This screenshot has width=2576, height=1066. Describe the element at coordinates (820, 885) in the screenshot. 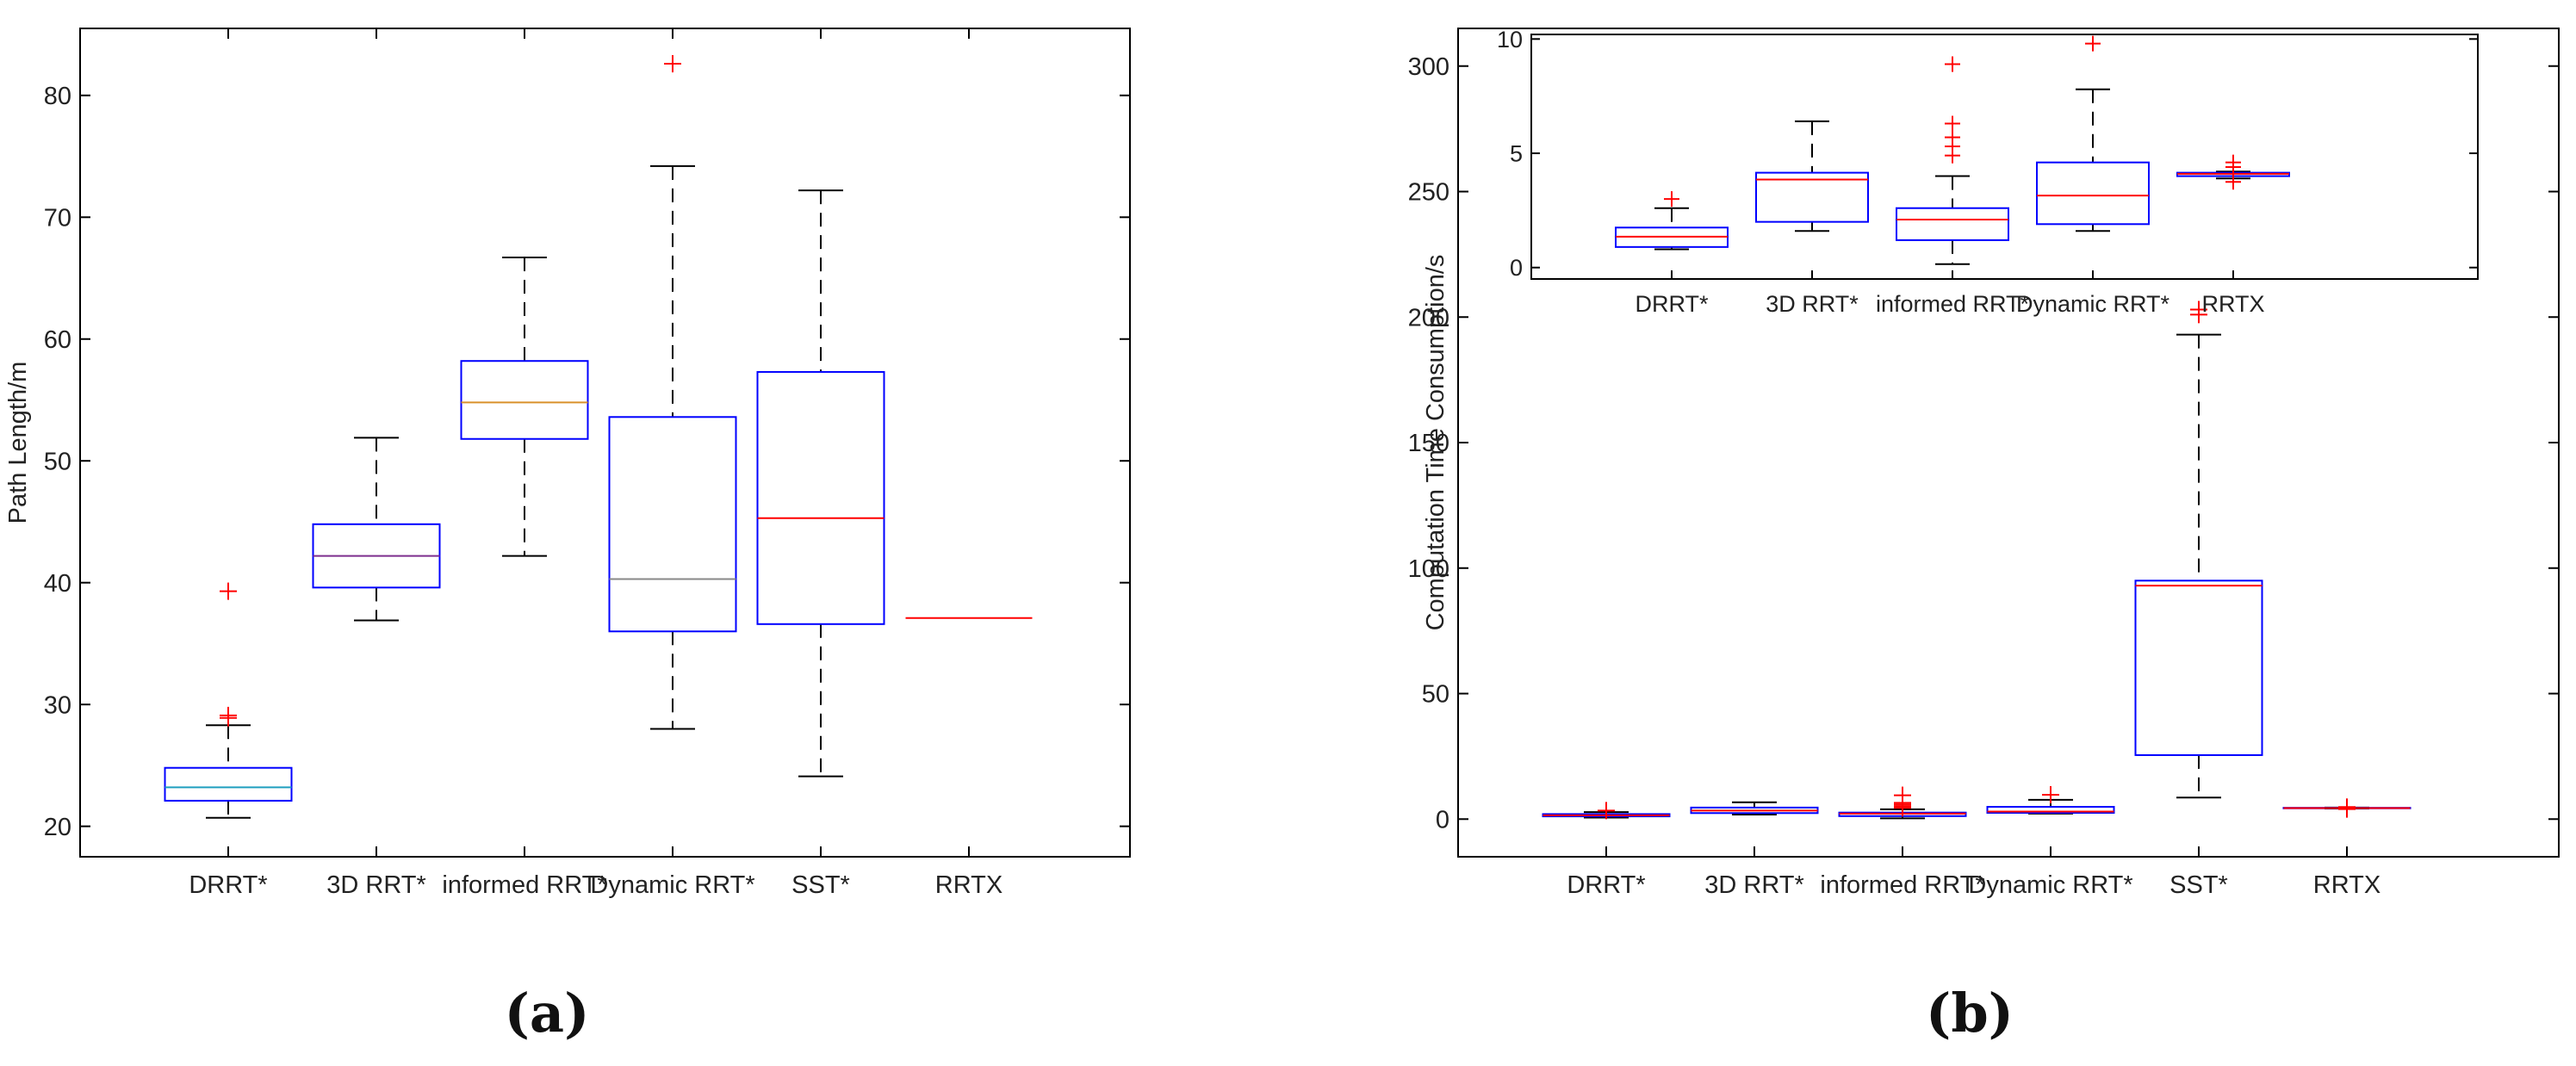

I see `a-xtick-label: SST*` at that location.